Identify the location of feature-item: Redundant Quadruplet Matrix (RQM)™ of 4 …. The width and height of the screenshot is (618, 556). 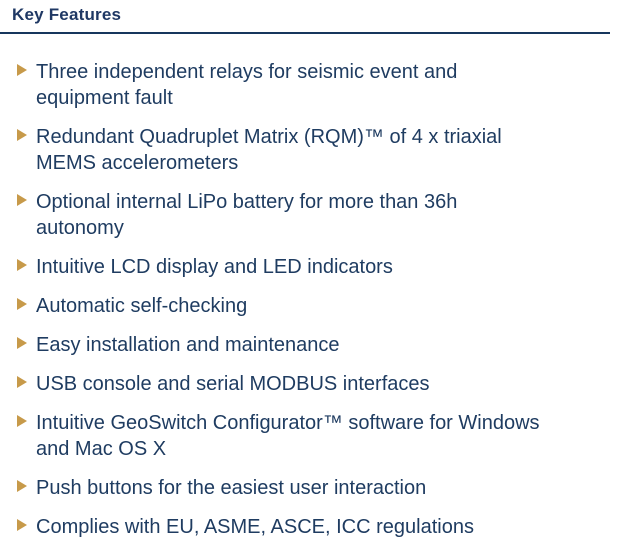
(317, 150).